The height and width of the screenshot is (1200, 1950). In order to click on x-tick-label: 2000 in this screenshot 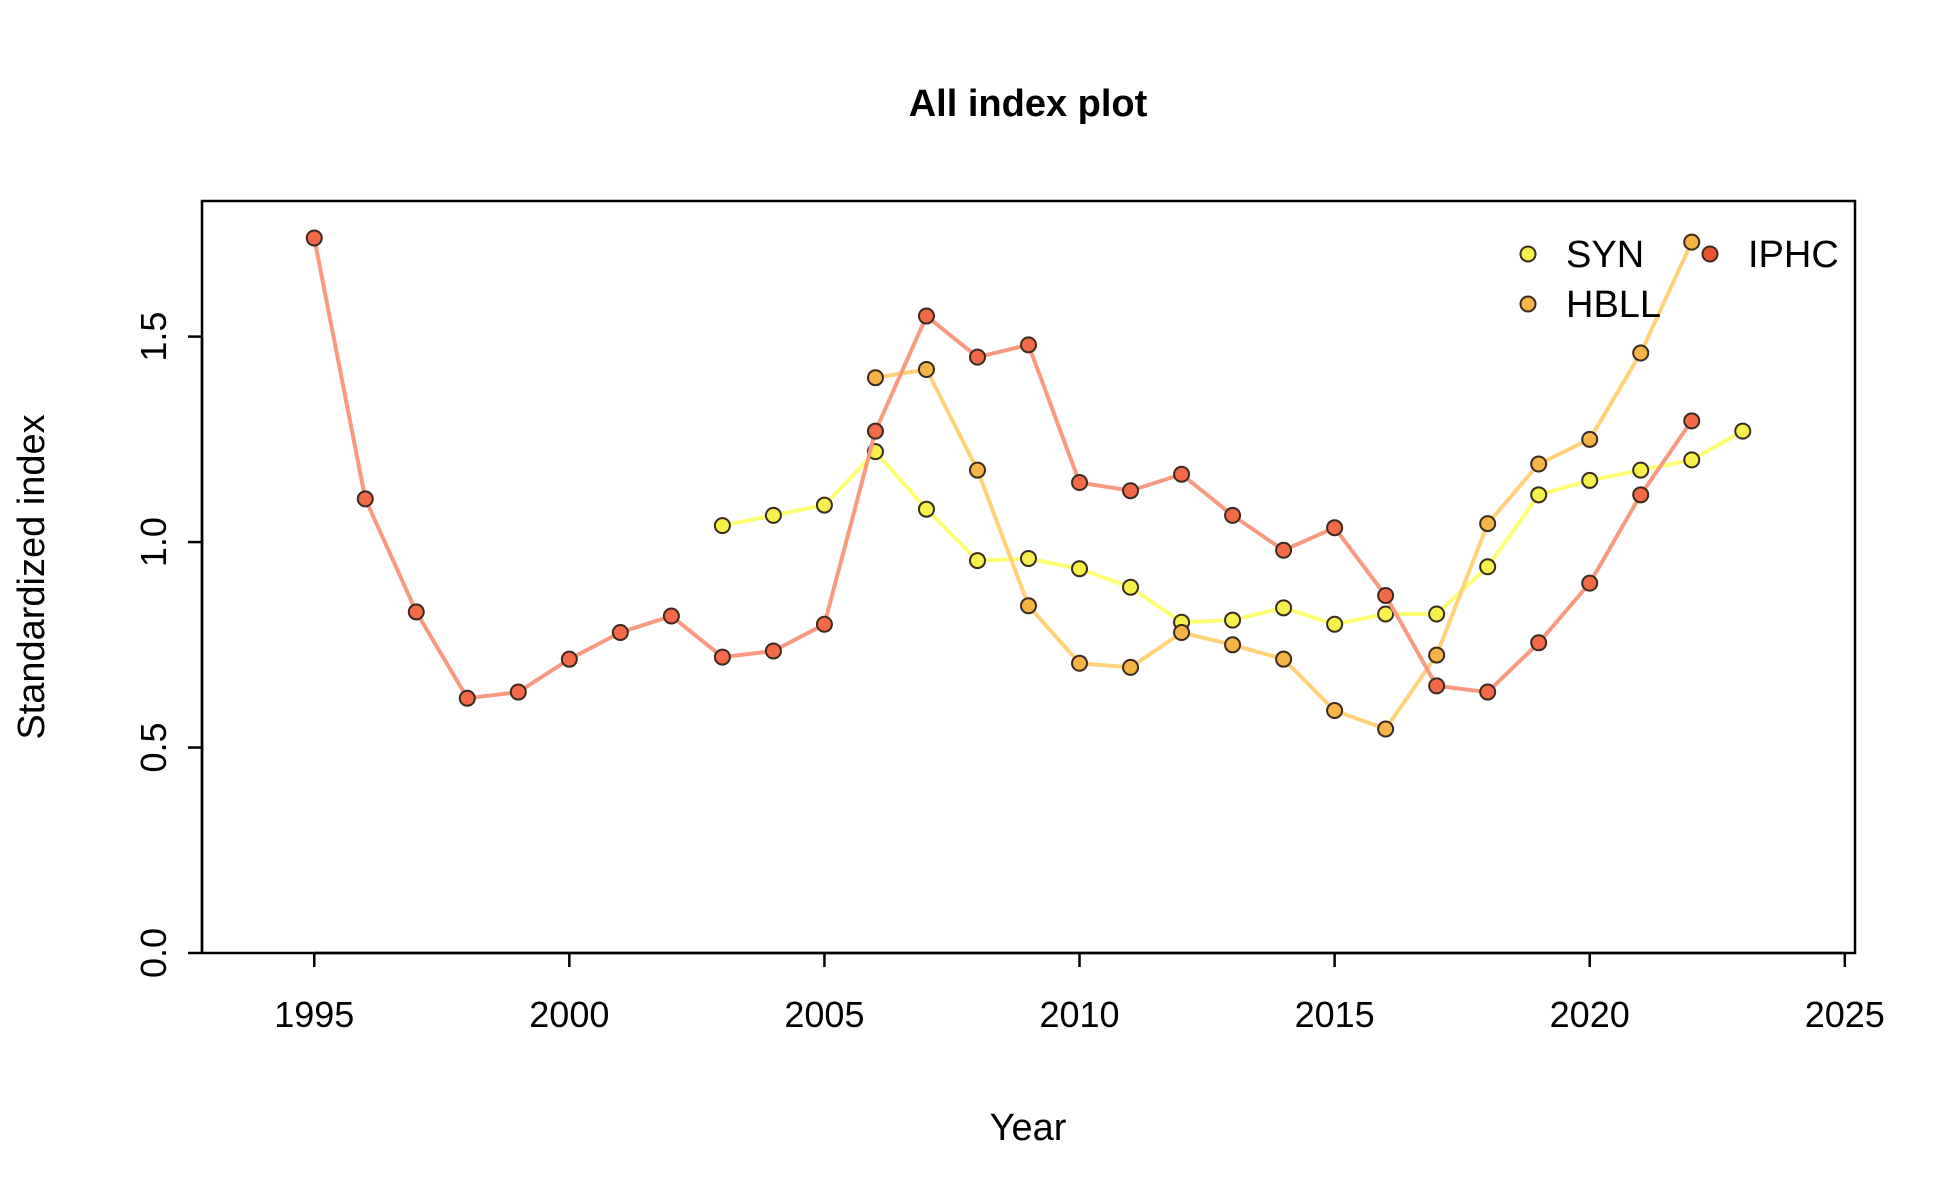, I will do `click(569, 1014)`.